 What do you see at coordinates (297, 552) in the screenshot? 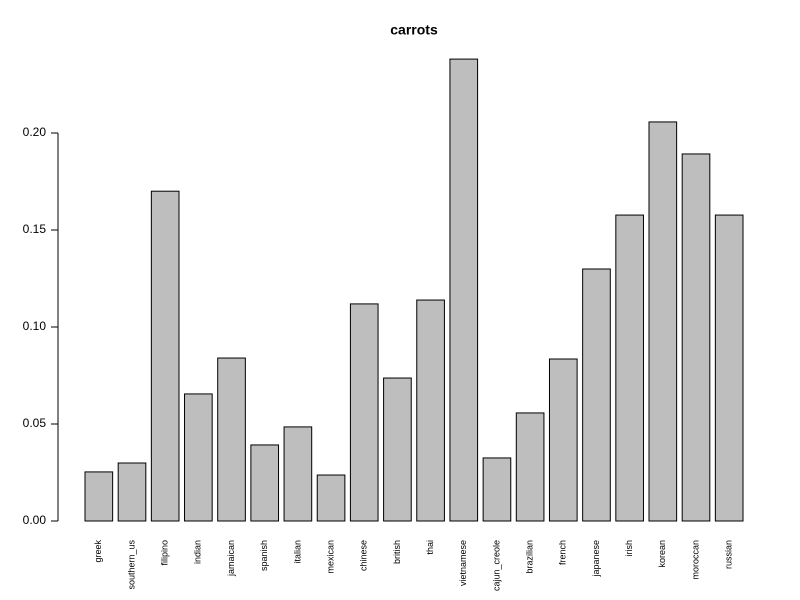
I see `x-tick-label: italian` at bounding box center [297, 552].